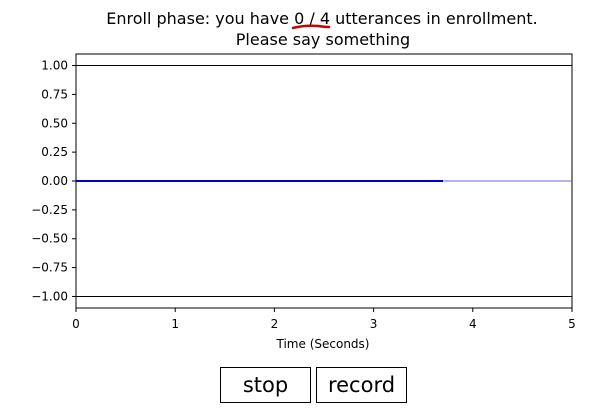 The image size is (603, 413). Describe the element at coordinates (49, 239) in the screenshot. I see `y-tick-label: −0.50` at that location.